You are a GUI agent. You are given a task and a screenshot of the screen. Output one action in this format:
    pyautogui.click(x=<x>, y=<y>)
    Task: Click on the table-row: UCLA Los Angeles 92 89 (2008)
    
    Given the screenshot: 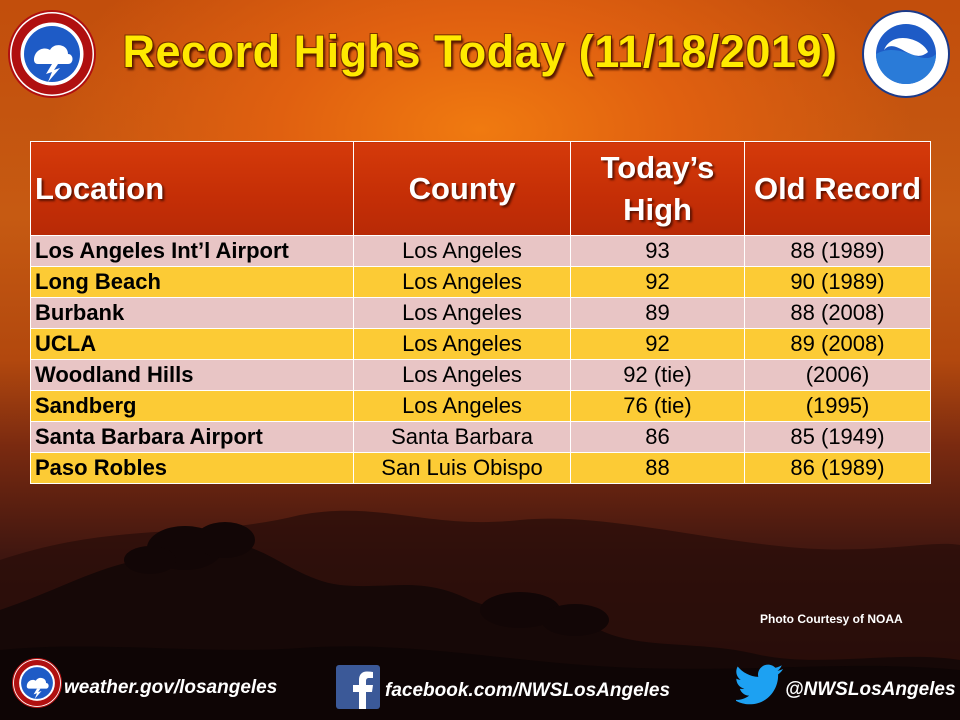 What is the action you would take?
    pyautogui.click(x=480, y=344)
    